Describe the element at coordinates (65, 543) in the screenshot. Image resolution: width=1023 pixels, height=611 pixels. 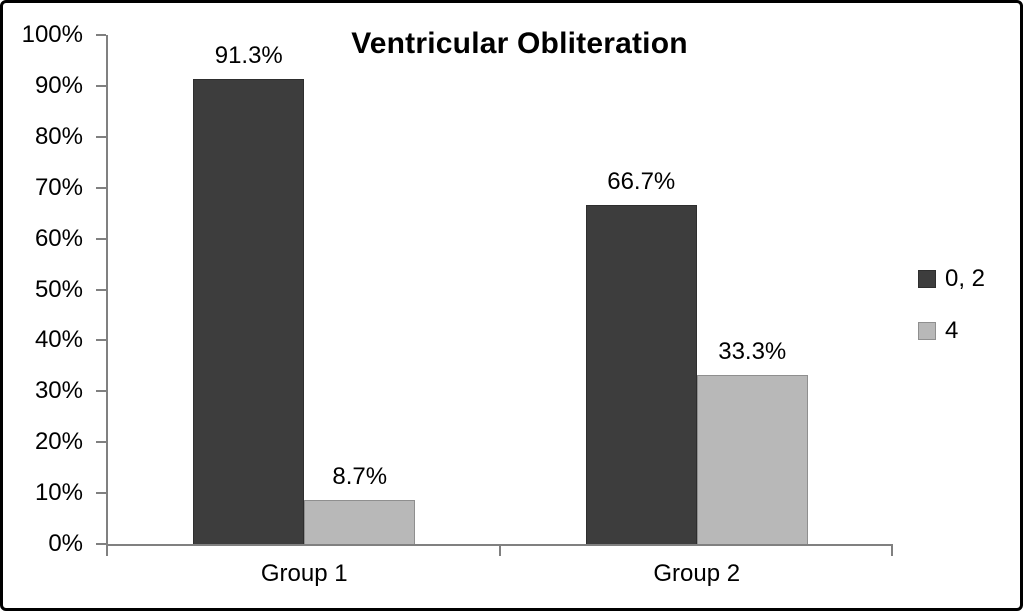
I see `y-axis-tick-label: 0%` at that location.